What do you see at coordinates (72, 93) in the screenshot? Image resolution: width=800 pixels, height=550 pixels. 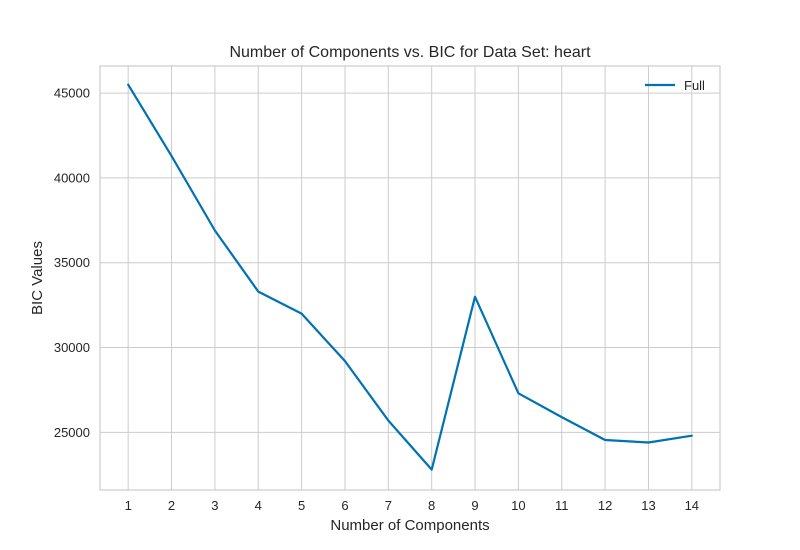 I see `y-tick-label: 45000` at bounding box center [72, 93].